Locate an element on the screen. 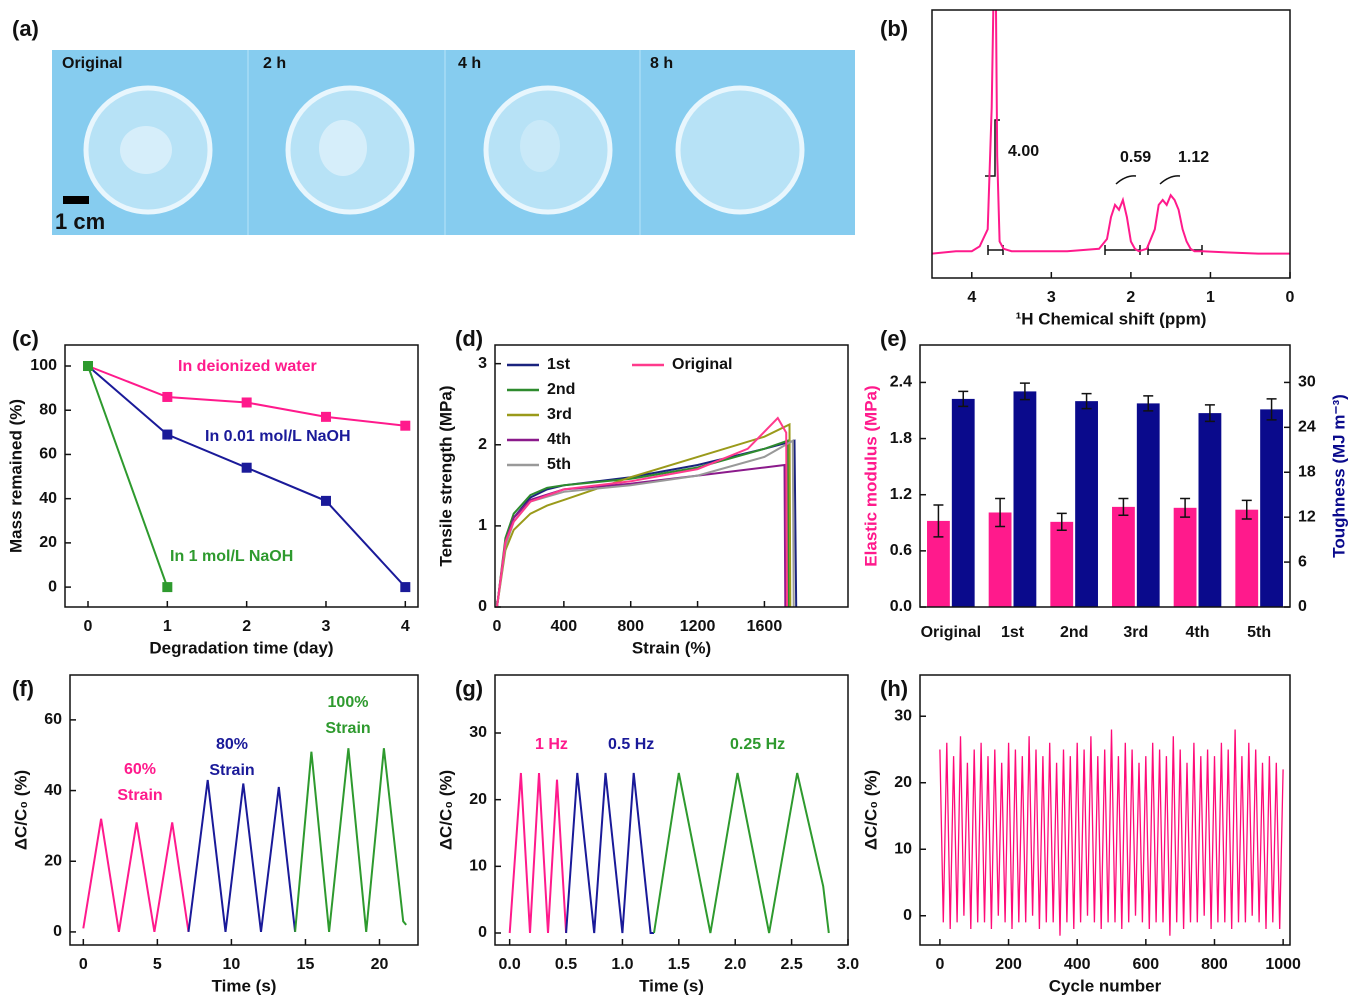  scale-label: 1 cm is located at coordinates (80, 221).